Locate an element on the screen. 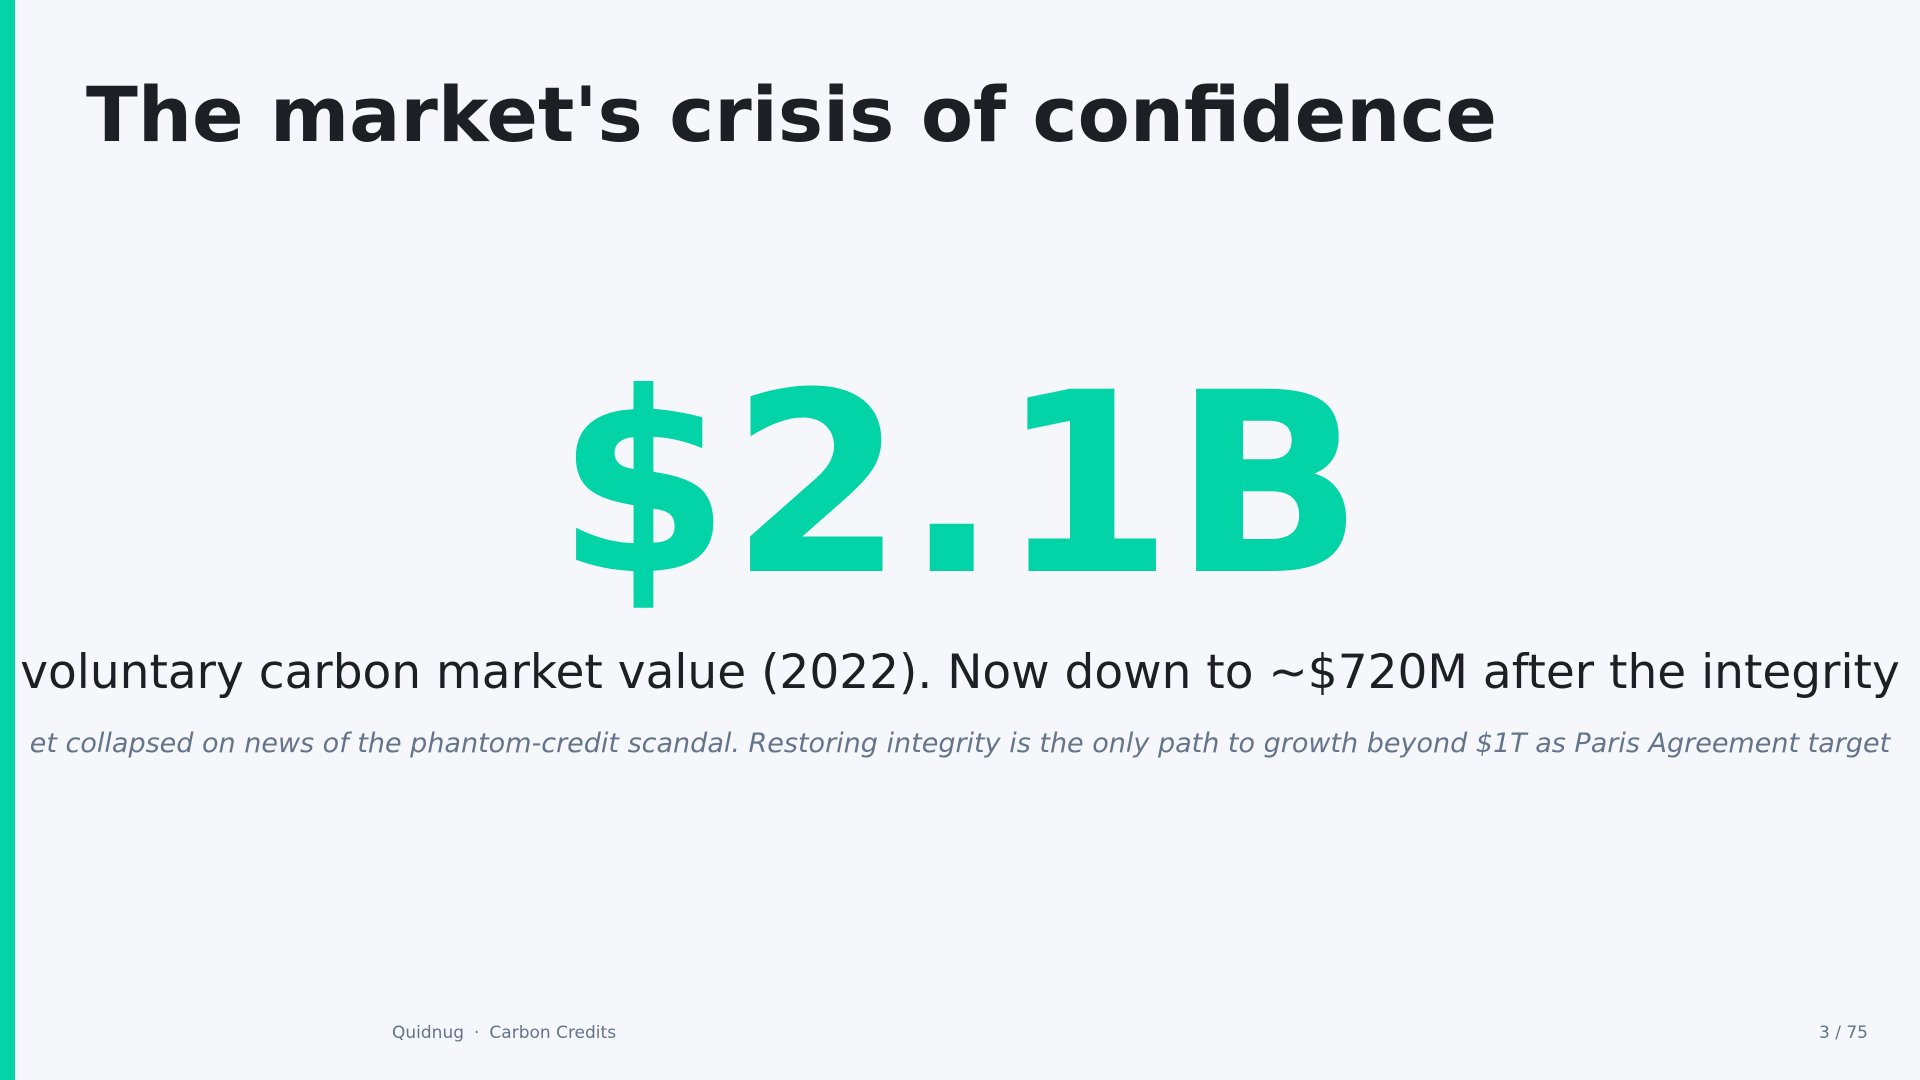  footer-brand: Quidnug · Carbon Credits is located at coordinates (509, 1033).